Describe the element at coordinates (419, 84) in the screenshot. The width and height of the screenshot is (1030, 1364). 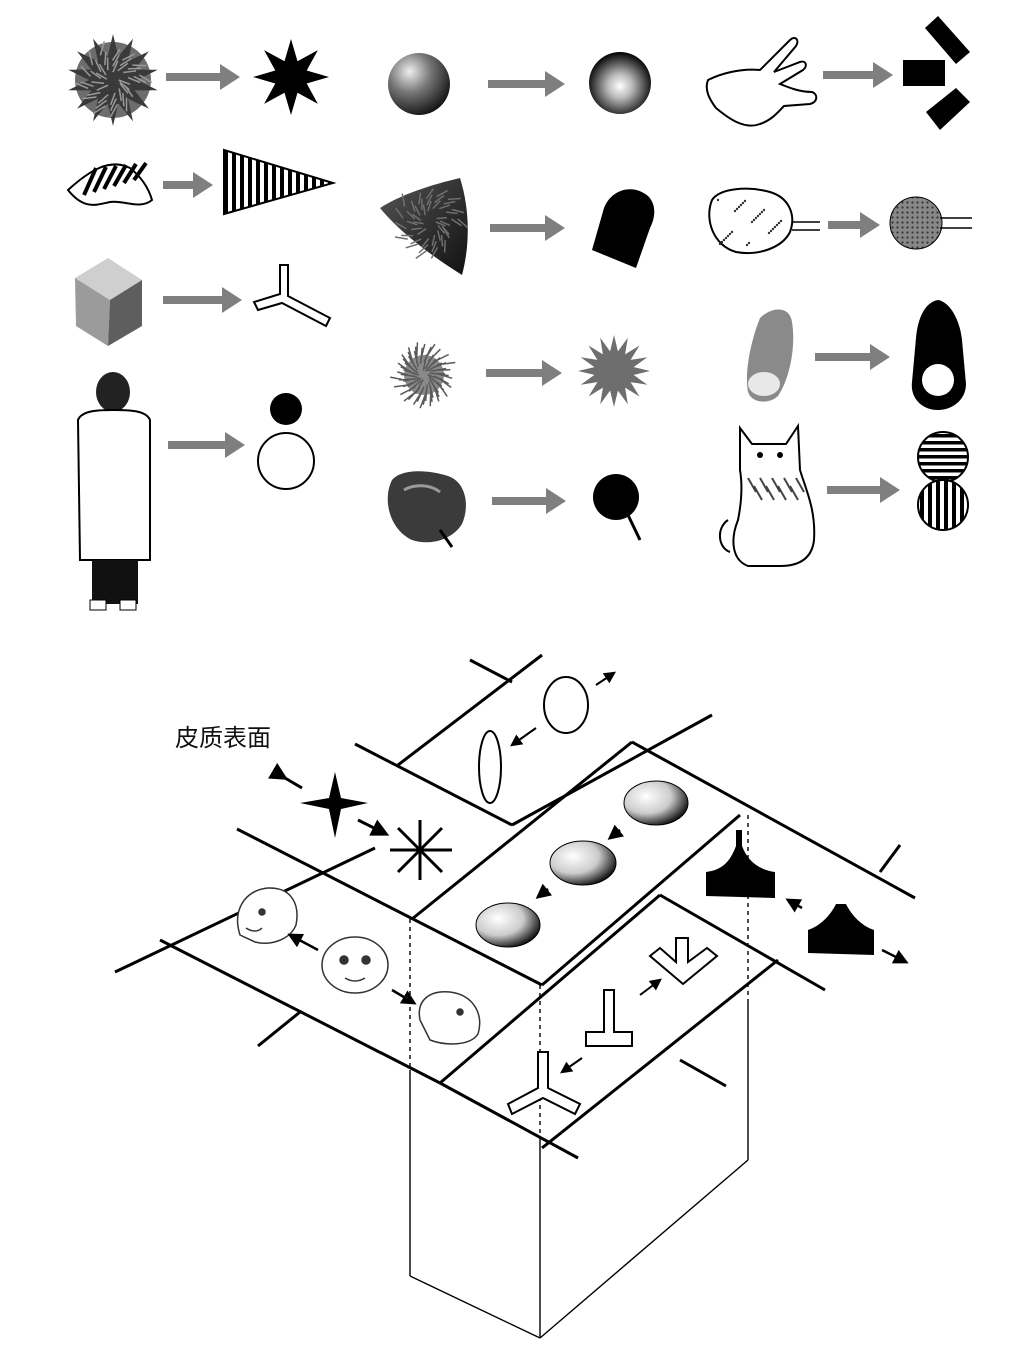
I see `shaded-sphere-icon` at that location.